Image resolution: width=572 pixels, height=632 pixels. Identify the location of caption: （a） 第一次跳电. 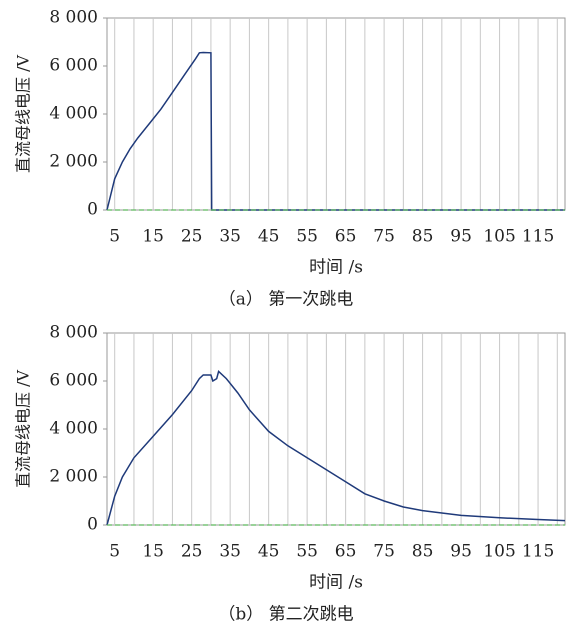
(286, 300).